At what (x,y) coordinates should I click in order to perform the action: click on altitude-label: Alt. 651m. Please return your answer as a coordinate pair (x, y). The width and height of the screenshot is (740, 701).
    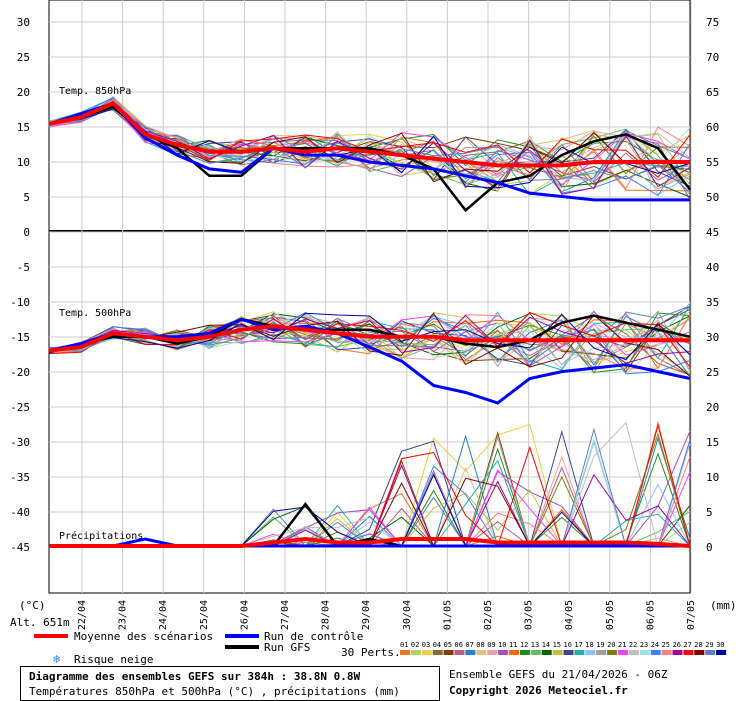
    Looking at the image, I should click on (40, 622).